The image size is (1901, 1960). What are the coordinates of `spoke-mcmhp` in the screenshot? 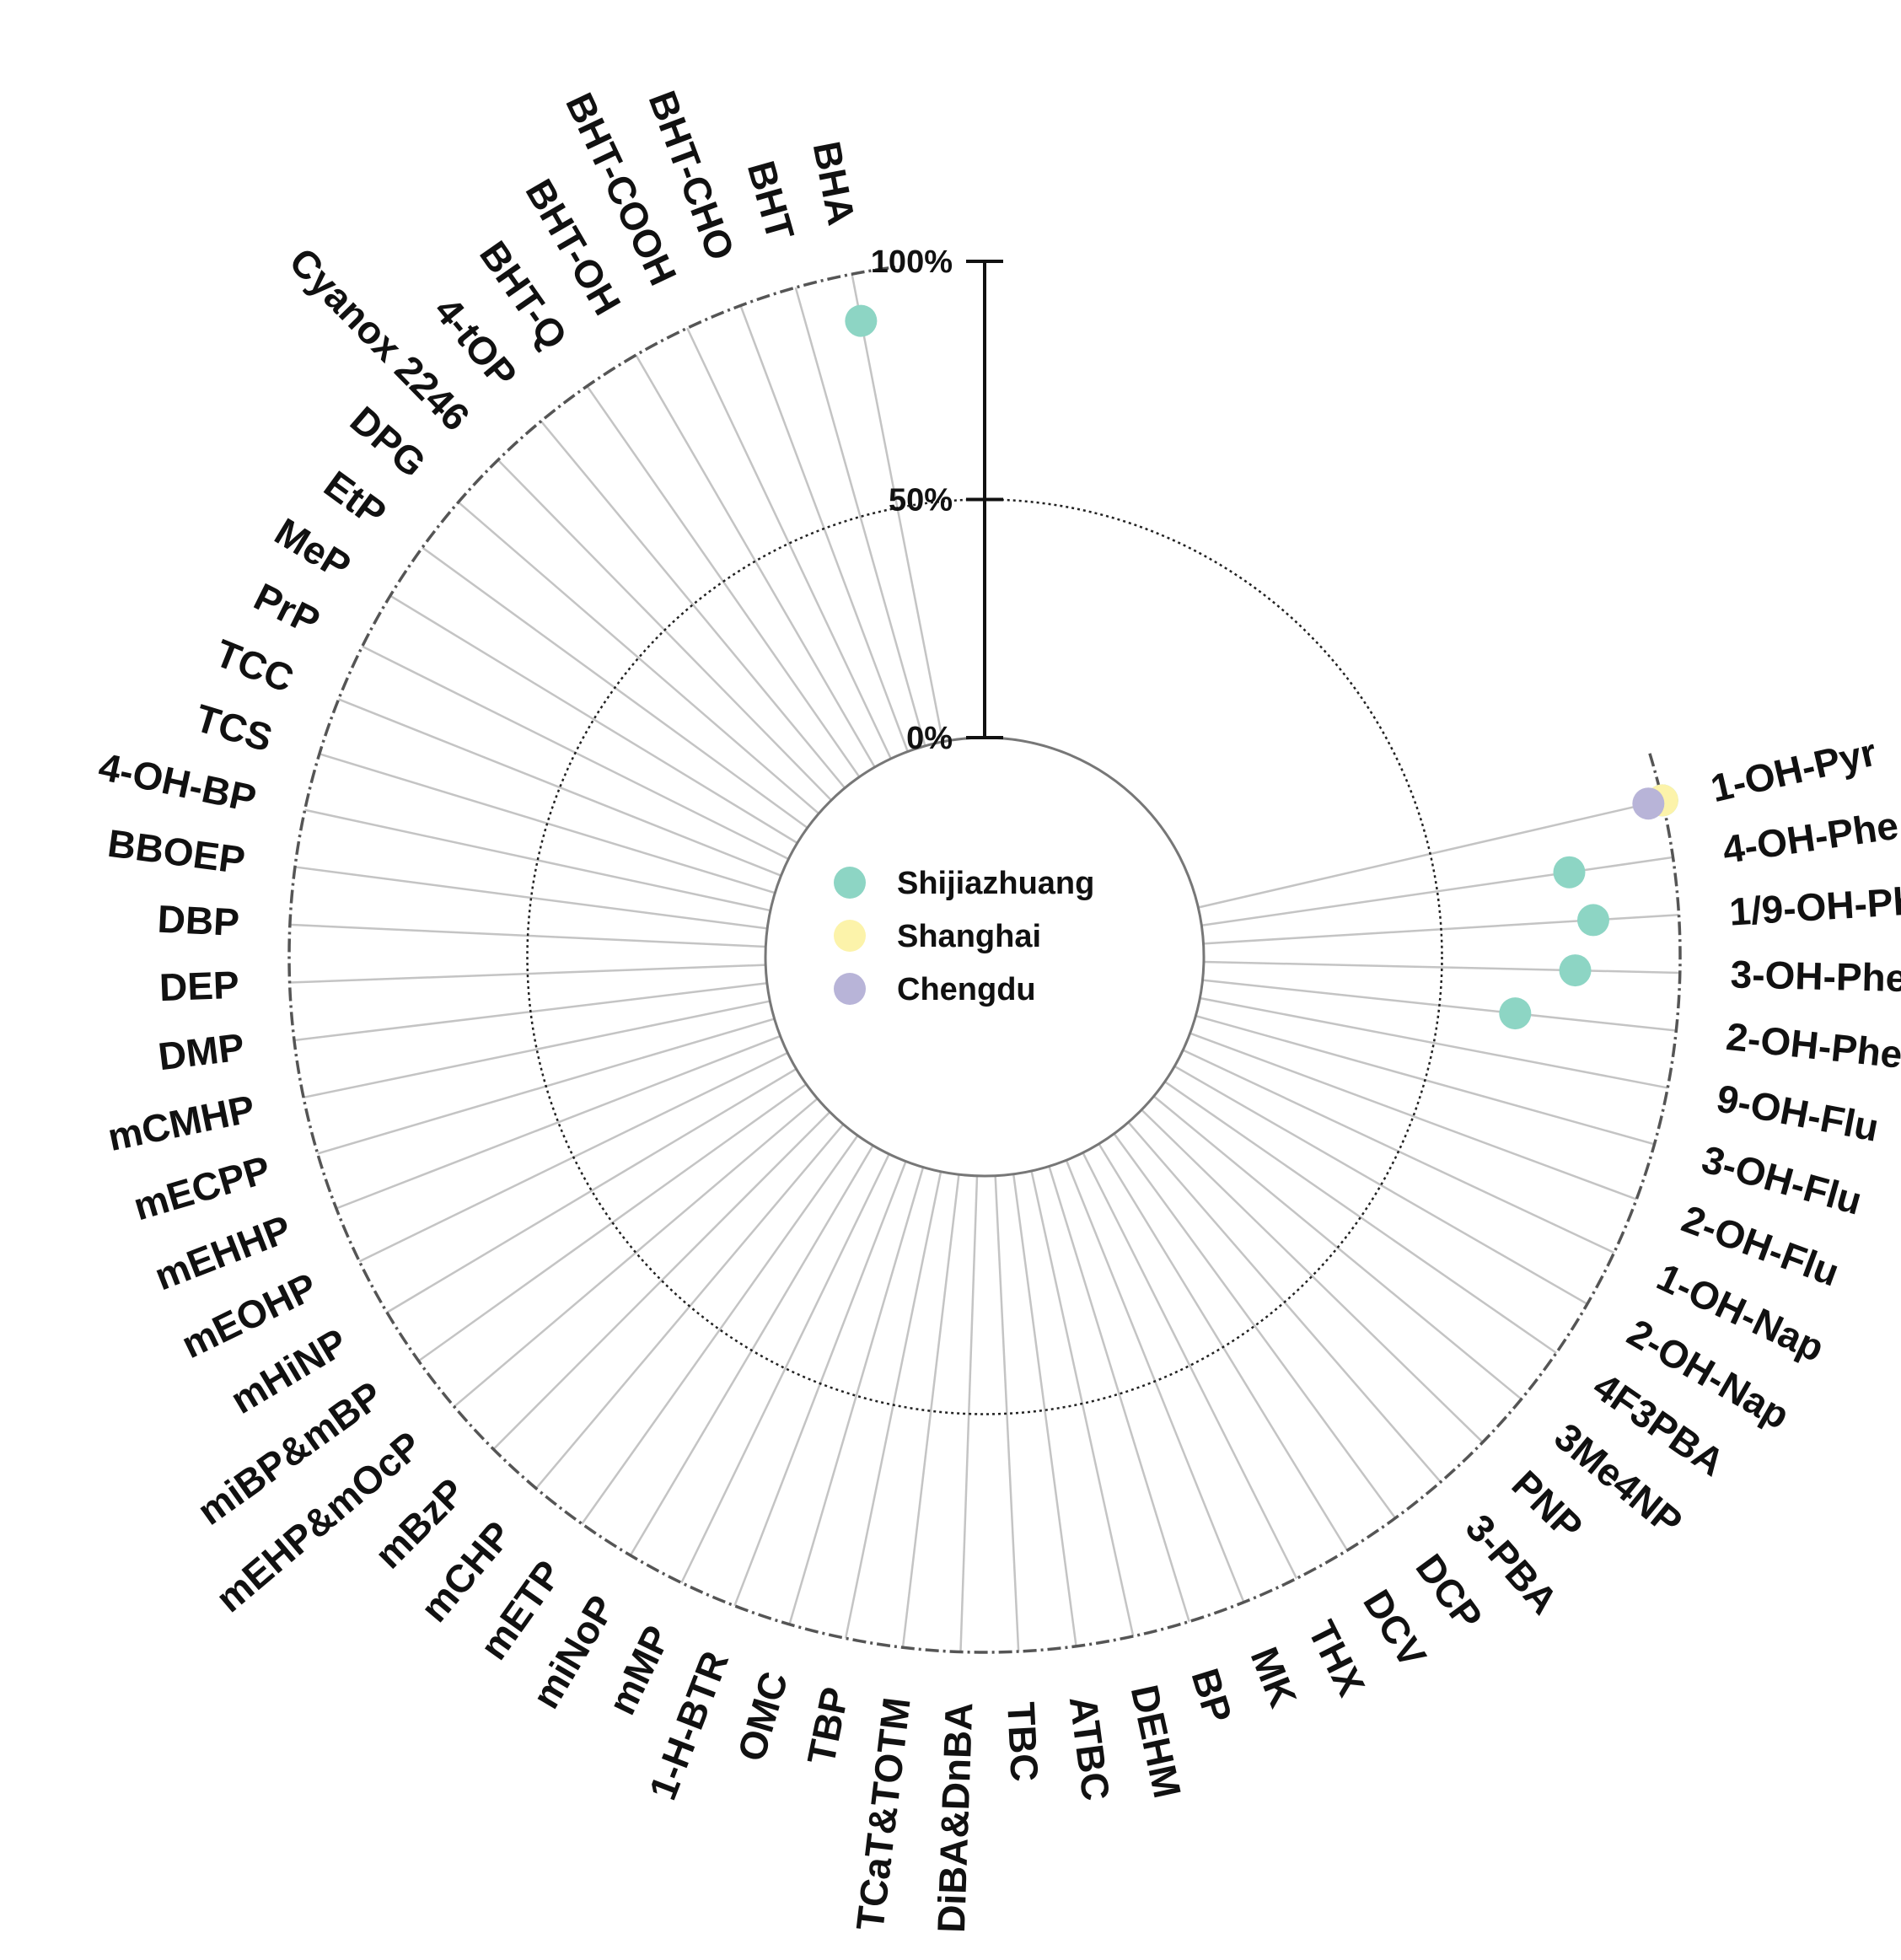 It's located at (537, 1049).